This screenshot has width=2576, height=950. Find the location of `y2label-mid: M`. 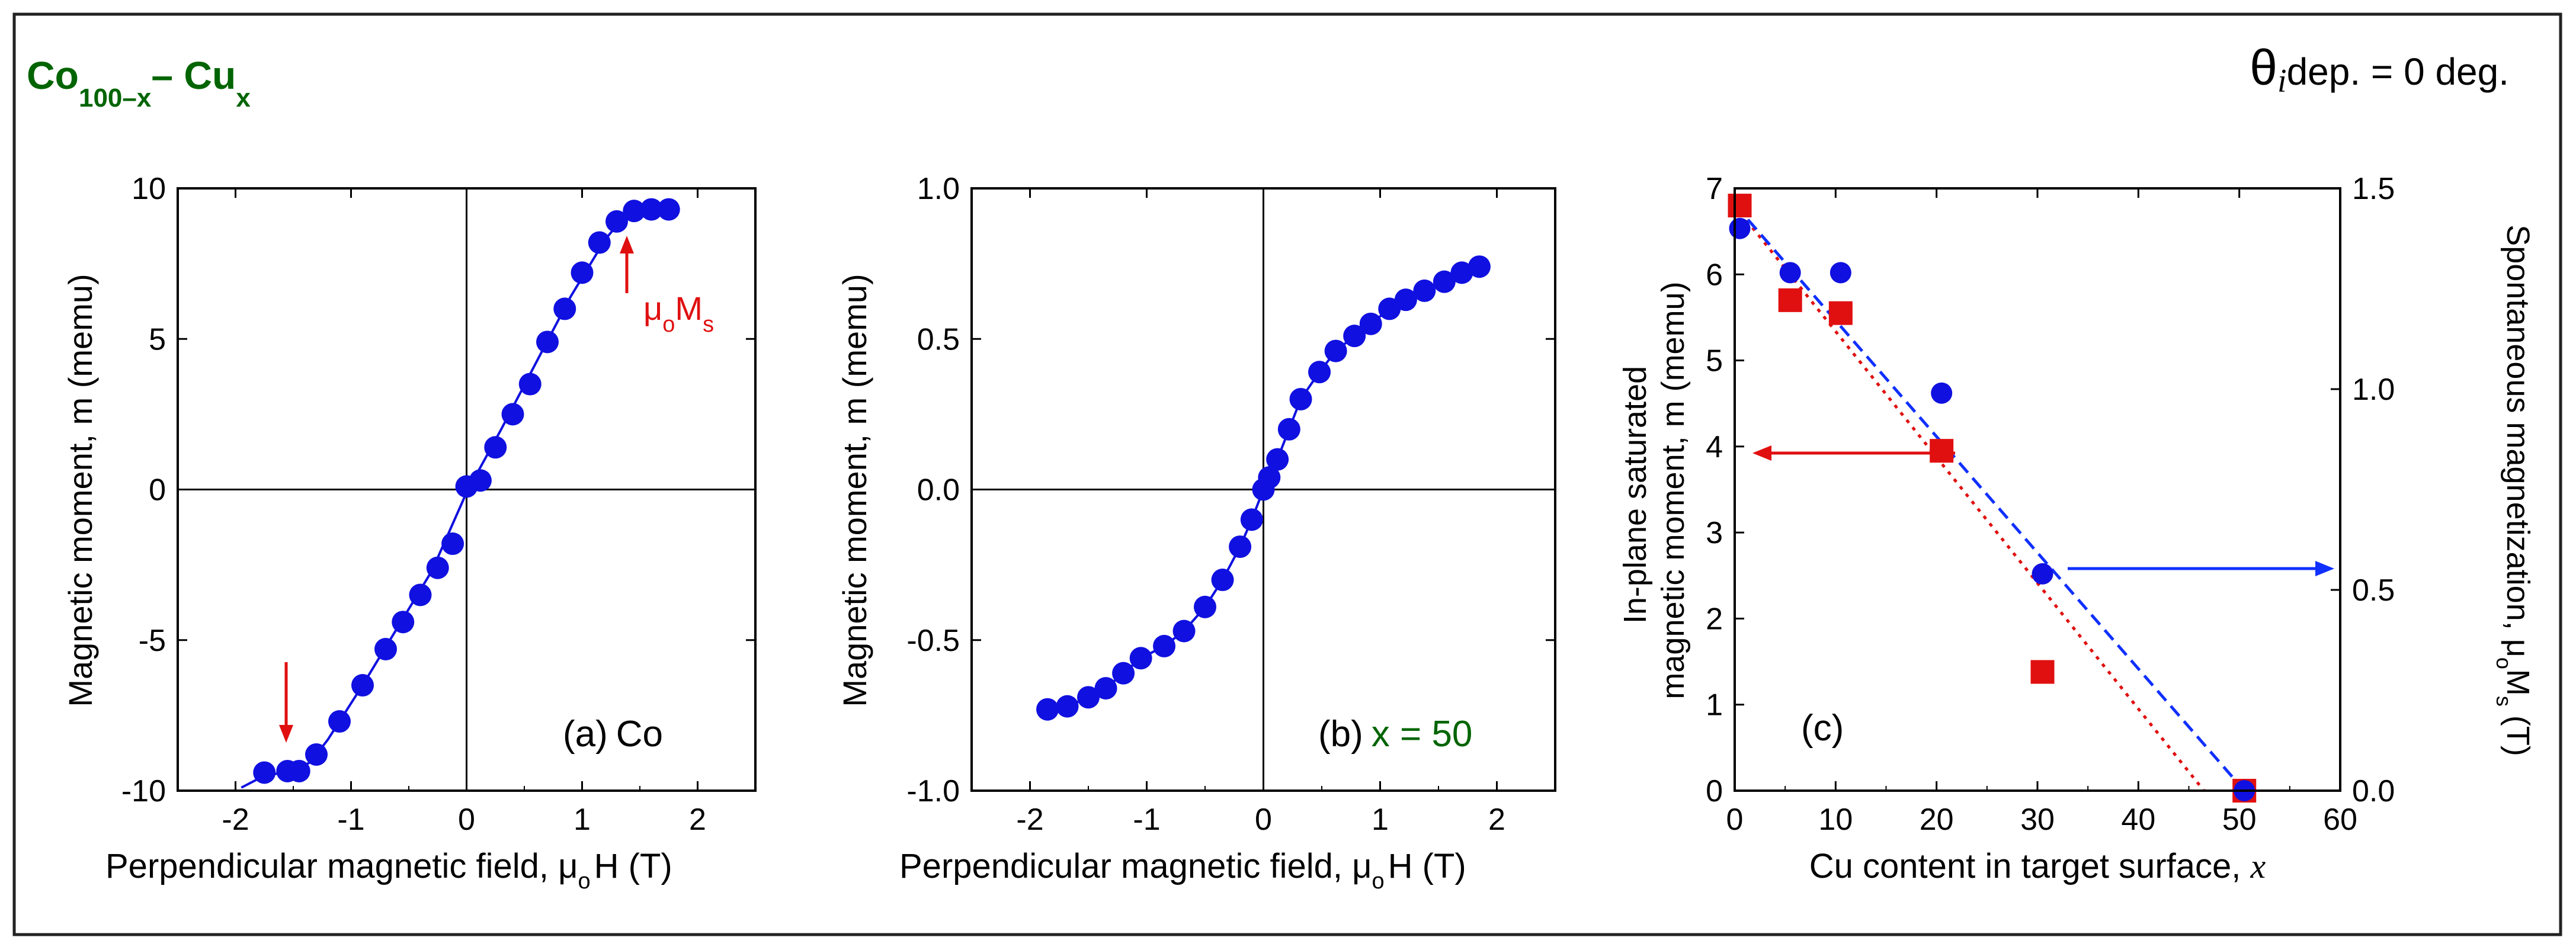

y2label-mid: M is located at coordinates (2518, 683).